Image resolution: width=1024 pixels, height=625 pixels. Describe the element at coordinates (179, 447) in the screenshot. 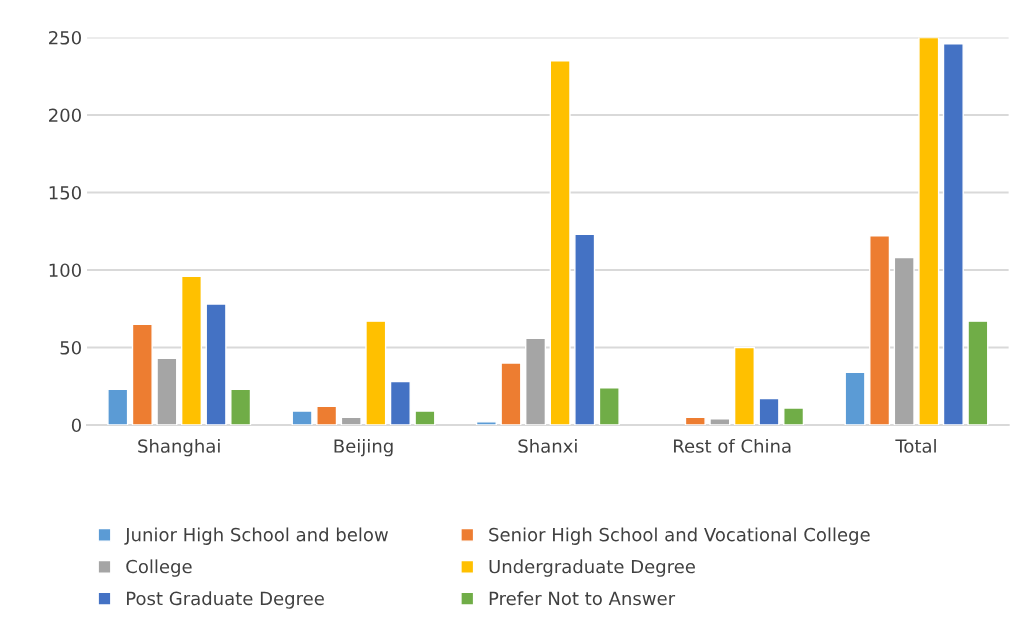

I see `x-tick-label: Shanghai` at that location.